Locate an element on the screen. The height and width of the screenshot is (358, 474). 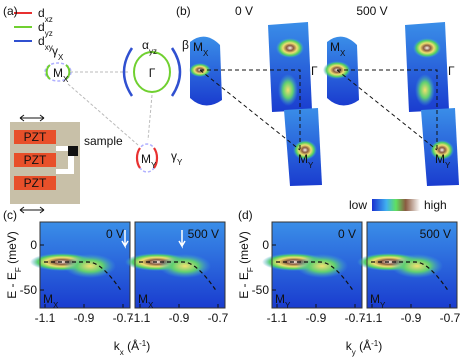
band-label: αyz is located at coordinates (149, 47).